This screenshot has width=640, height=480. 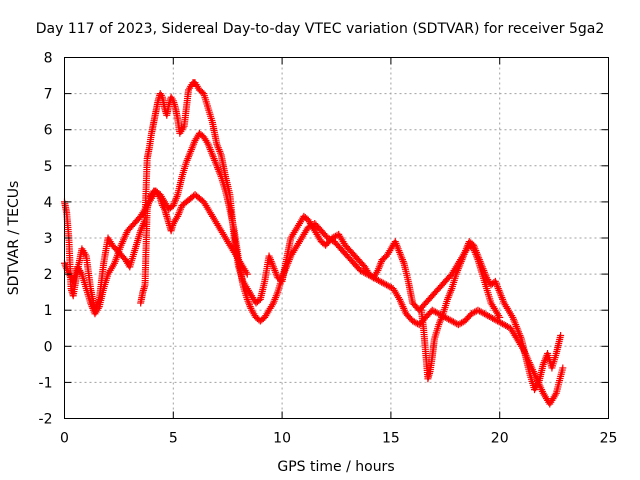 What do you see at coordinates (48, 167) in the screenshot?
I see `y-tick-label: 5` at bounding box center [48, 167].